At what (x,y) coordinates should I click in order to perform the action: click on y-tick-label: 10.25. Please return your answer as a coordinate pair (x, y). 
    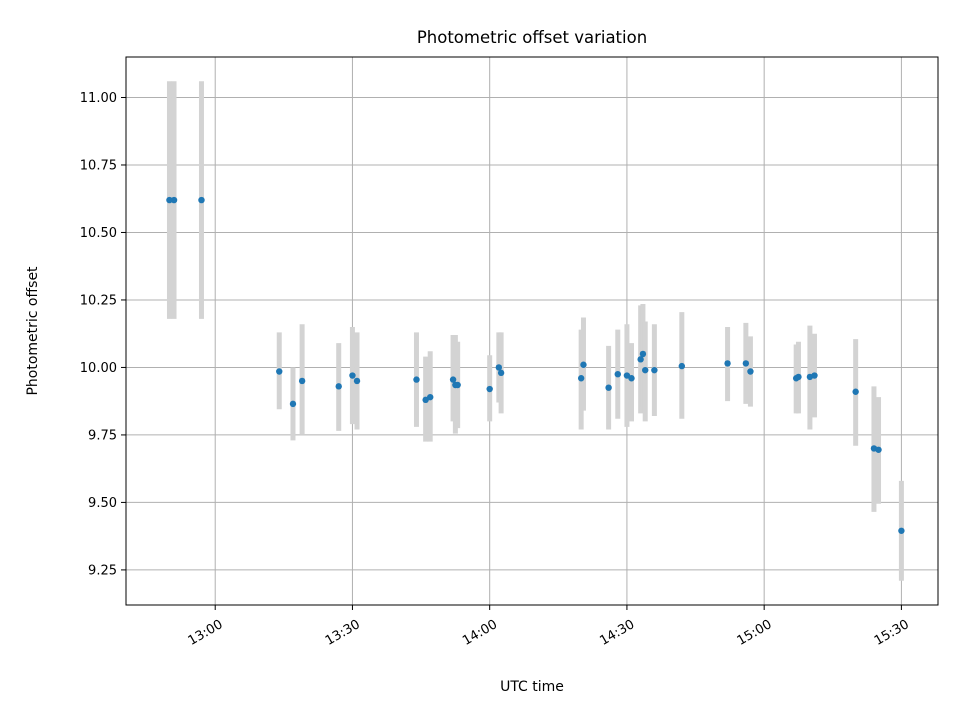
    Looking at the image, I should click on (98, 300).